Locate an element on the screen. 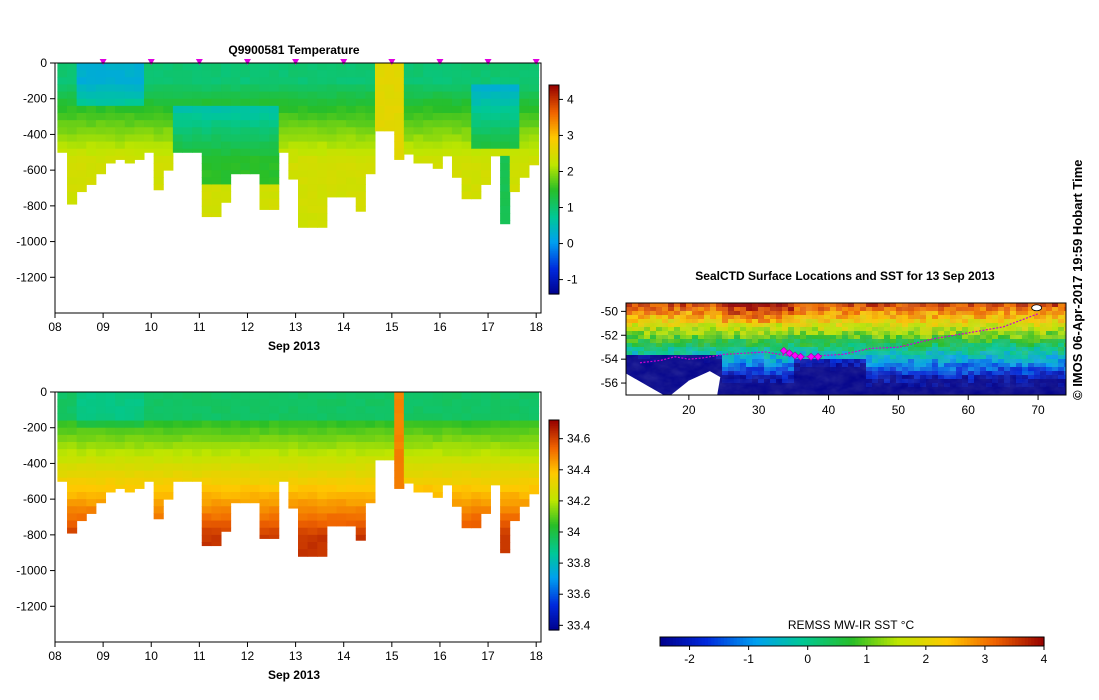 This screenshot has width=1099, height=700. temperature-x-axis-label: Sep 2013 is located at coordinates (294, 346).